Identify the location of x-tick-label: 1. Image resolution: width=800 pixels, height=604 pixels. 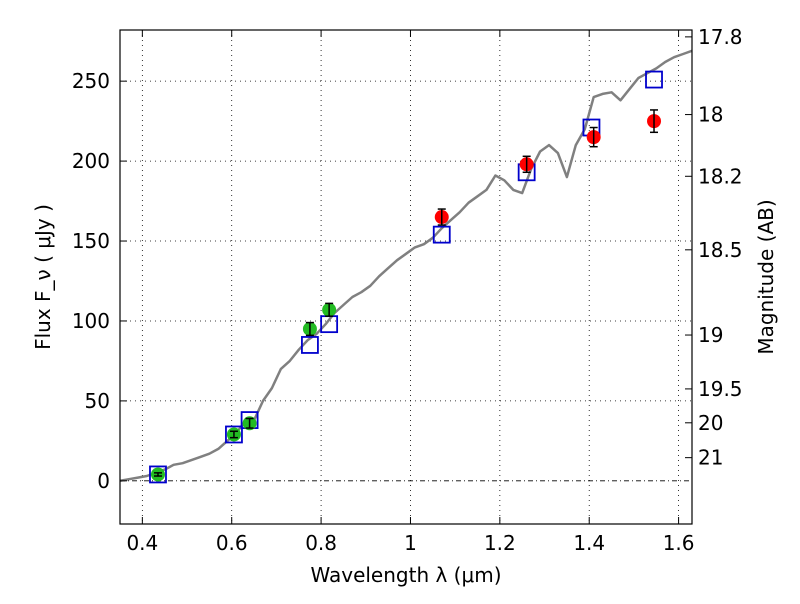
(410, 543).